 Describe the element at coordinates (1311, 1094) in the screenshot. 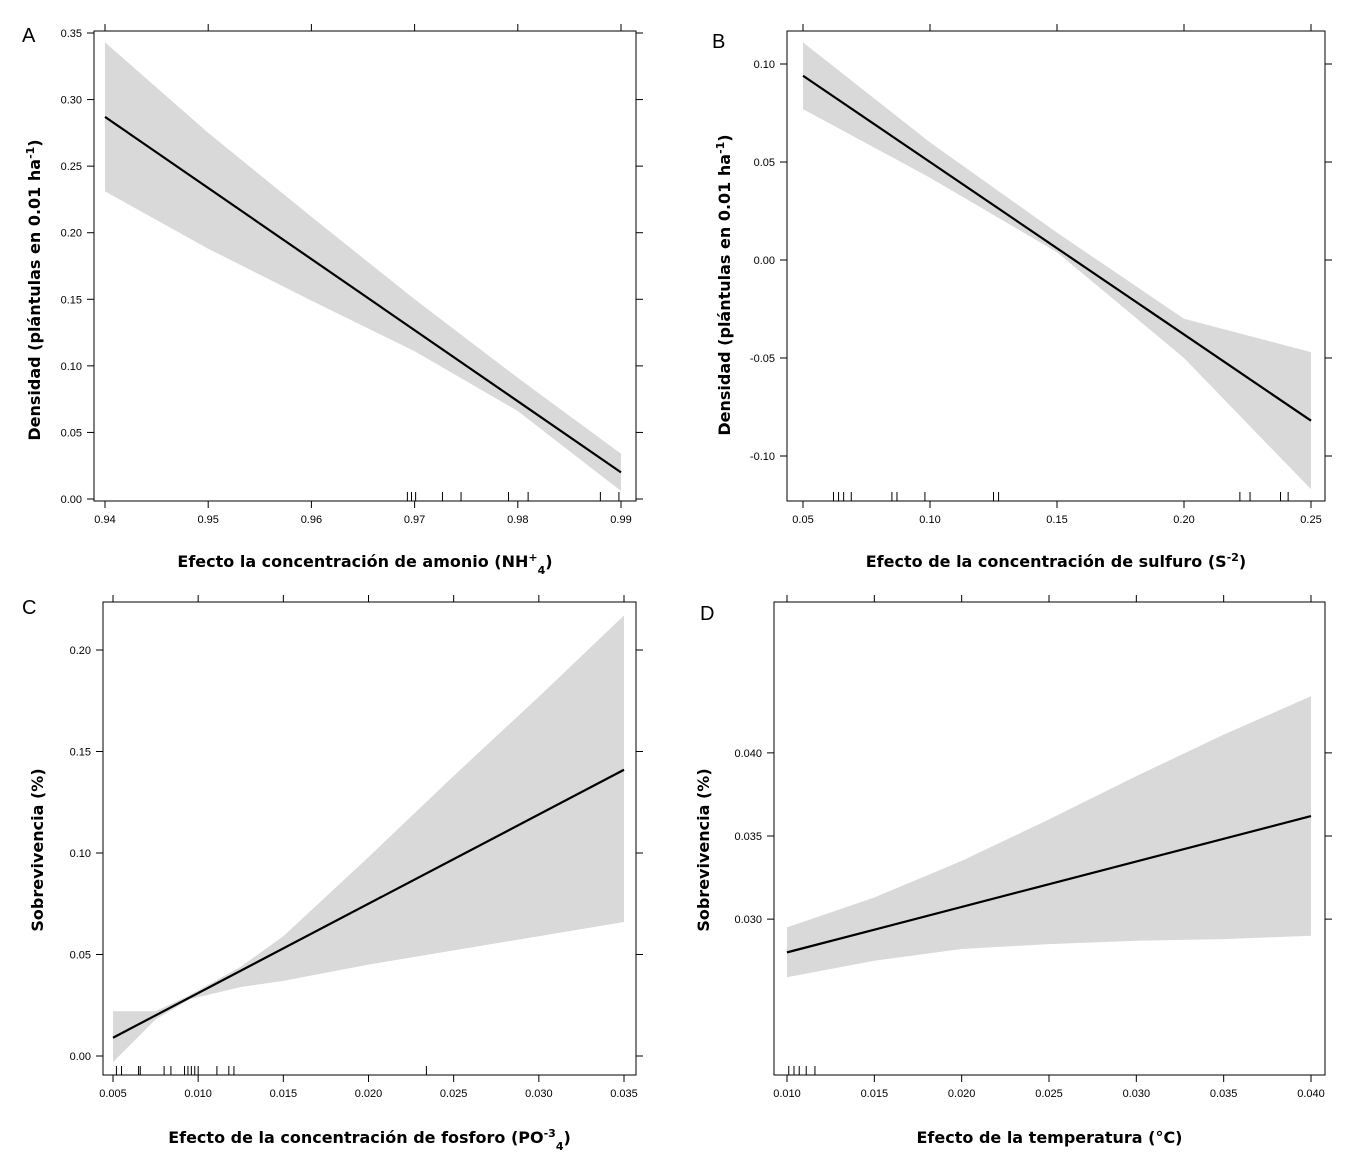

I see `x-tick-label: 0.040` at that location.